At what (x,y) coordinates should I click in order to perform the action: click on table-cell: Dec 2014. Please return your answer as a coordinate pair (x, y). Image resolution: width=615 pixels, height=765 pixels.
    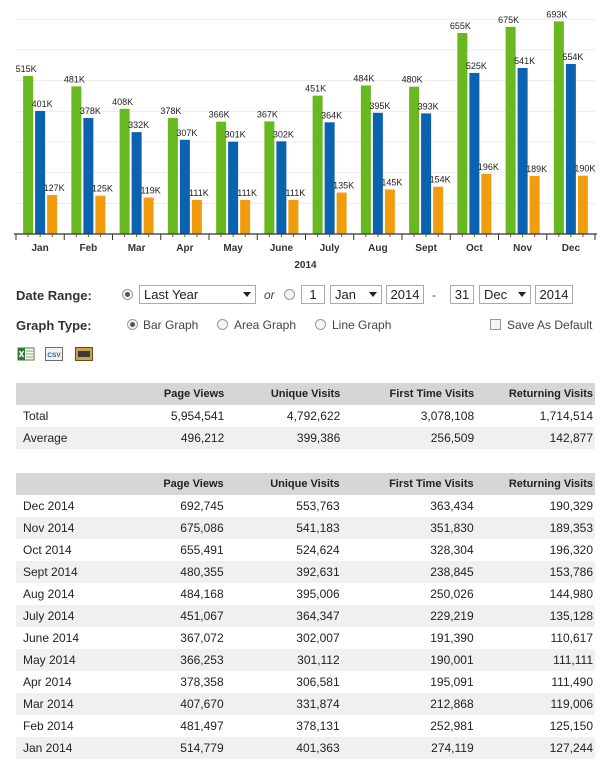
    Looking at the image, I should click on (49, 506).